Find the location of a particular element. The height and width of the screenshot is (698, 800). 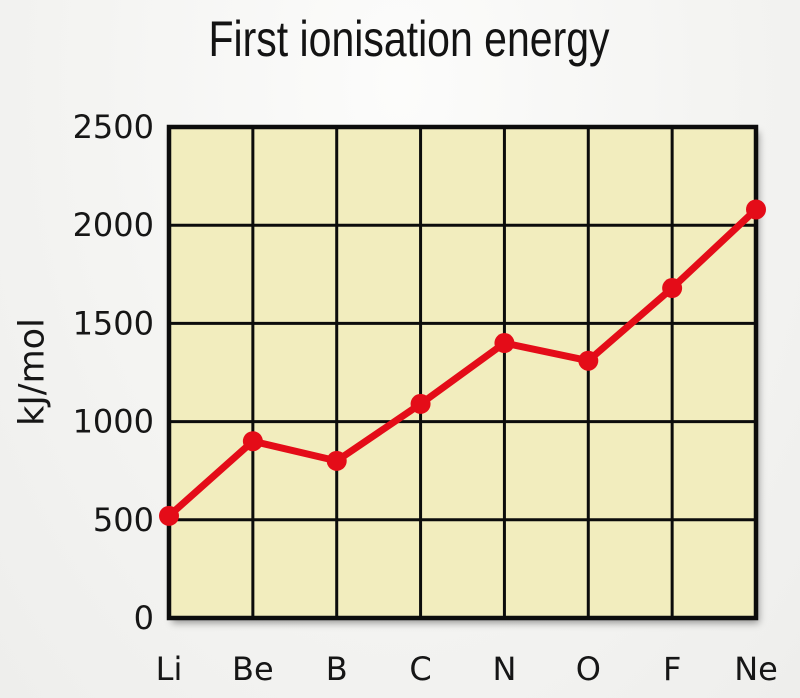

y-tick-label-2500: 2500 is located at coordinates (113, 127).